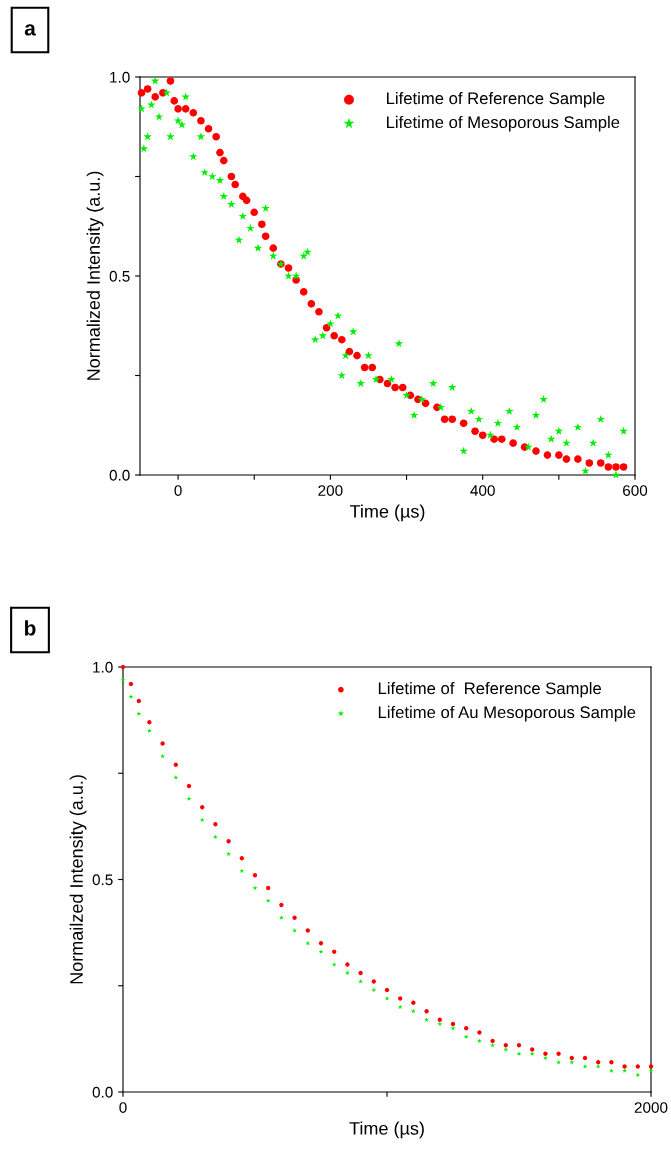 This screenshot has height=1163, width=671. What do you see at coordinates (651, 1107) in the screenshot?
I see `x-tick-label: 2000` at bounding box center [651, 1107].